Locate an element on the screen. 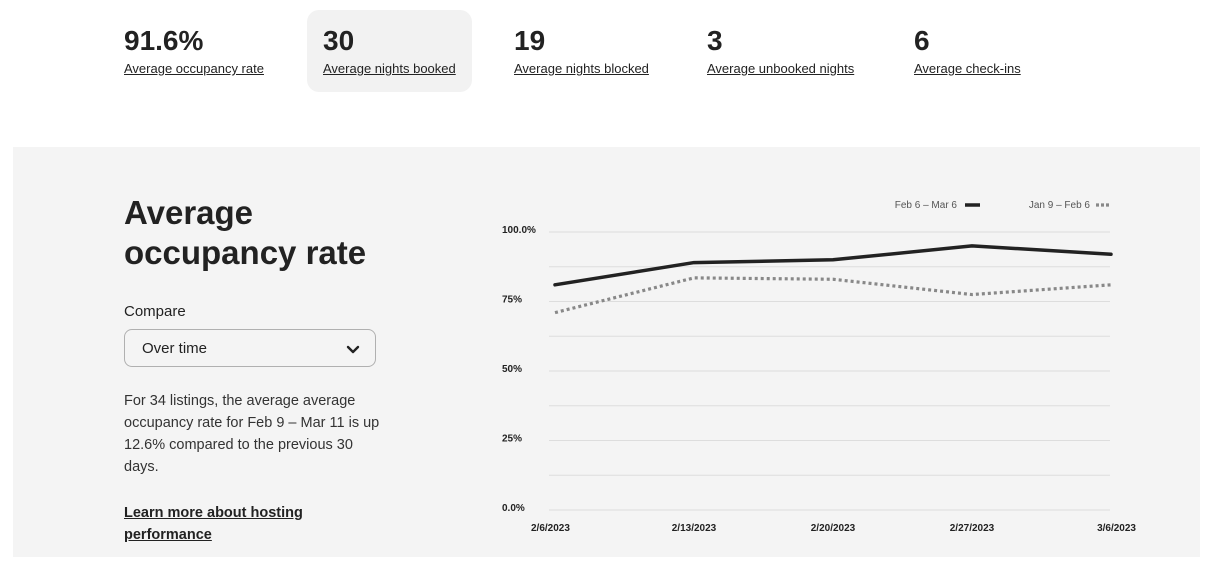  metric-tile: 30 Average nights booked is located at coordinates (389, 51).